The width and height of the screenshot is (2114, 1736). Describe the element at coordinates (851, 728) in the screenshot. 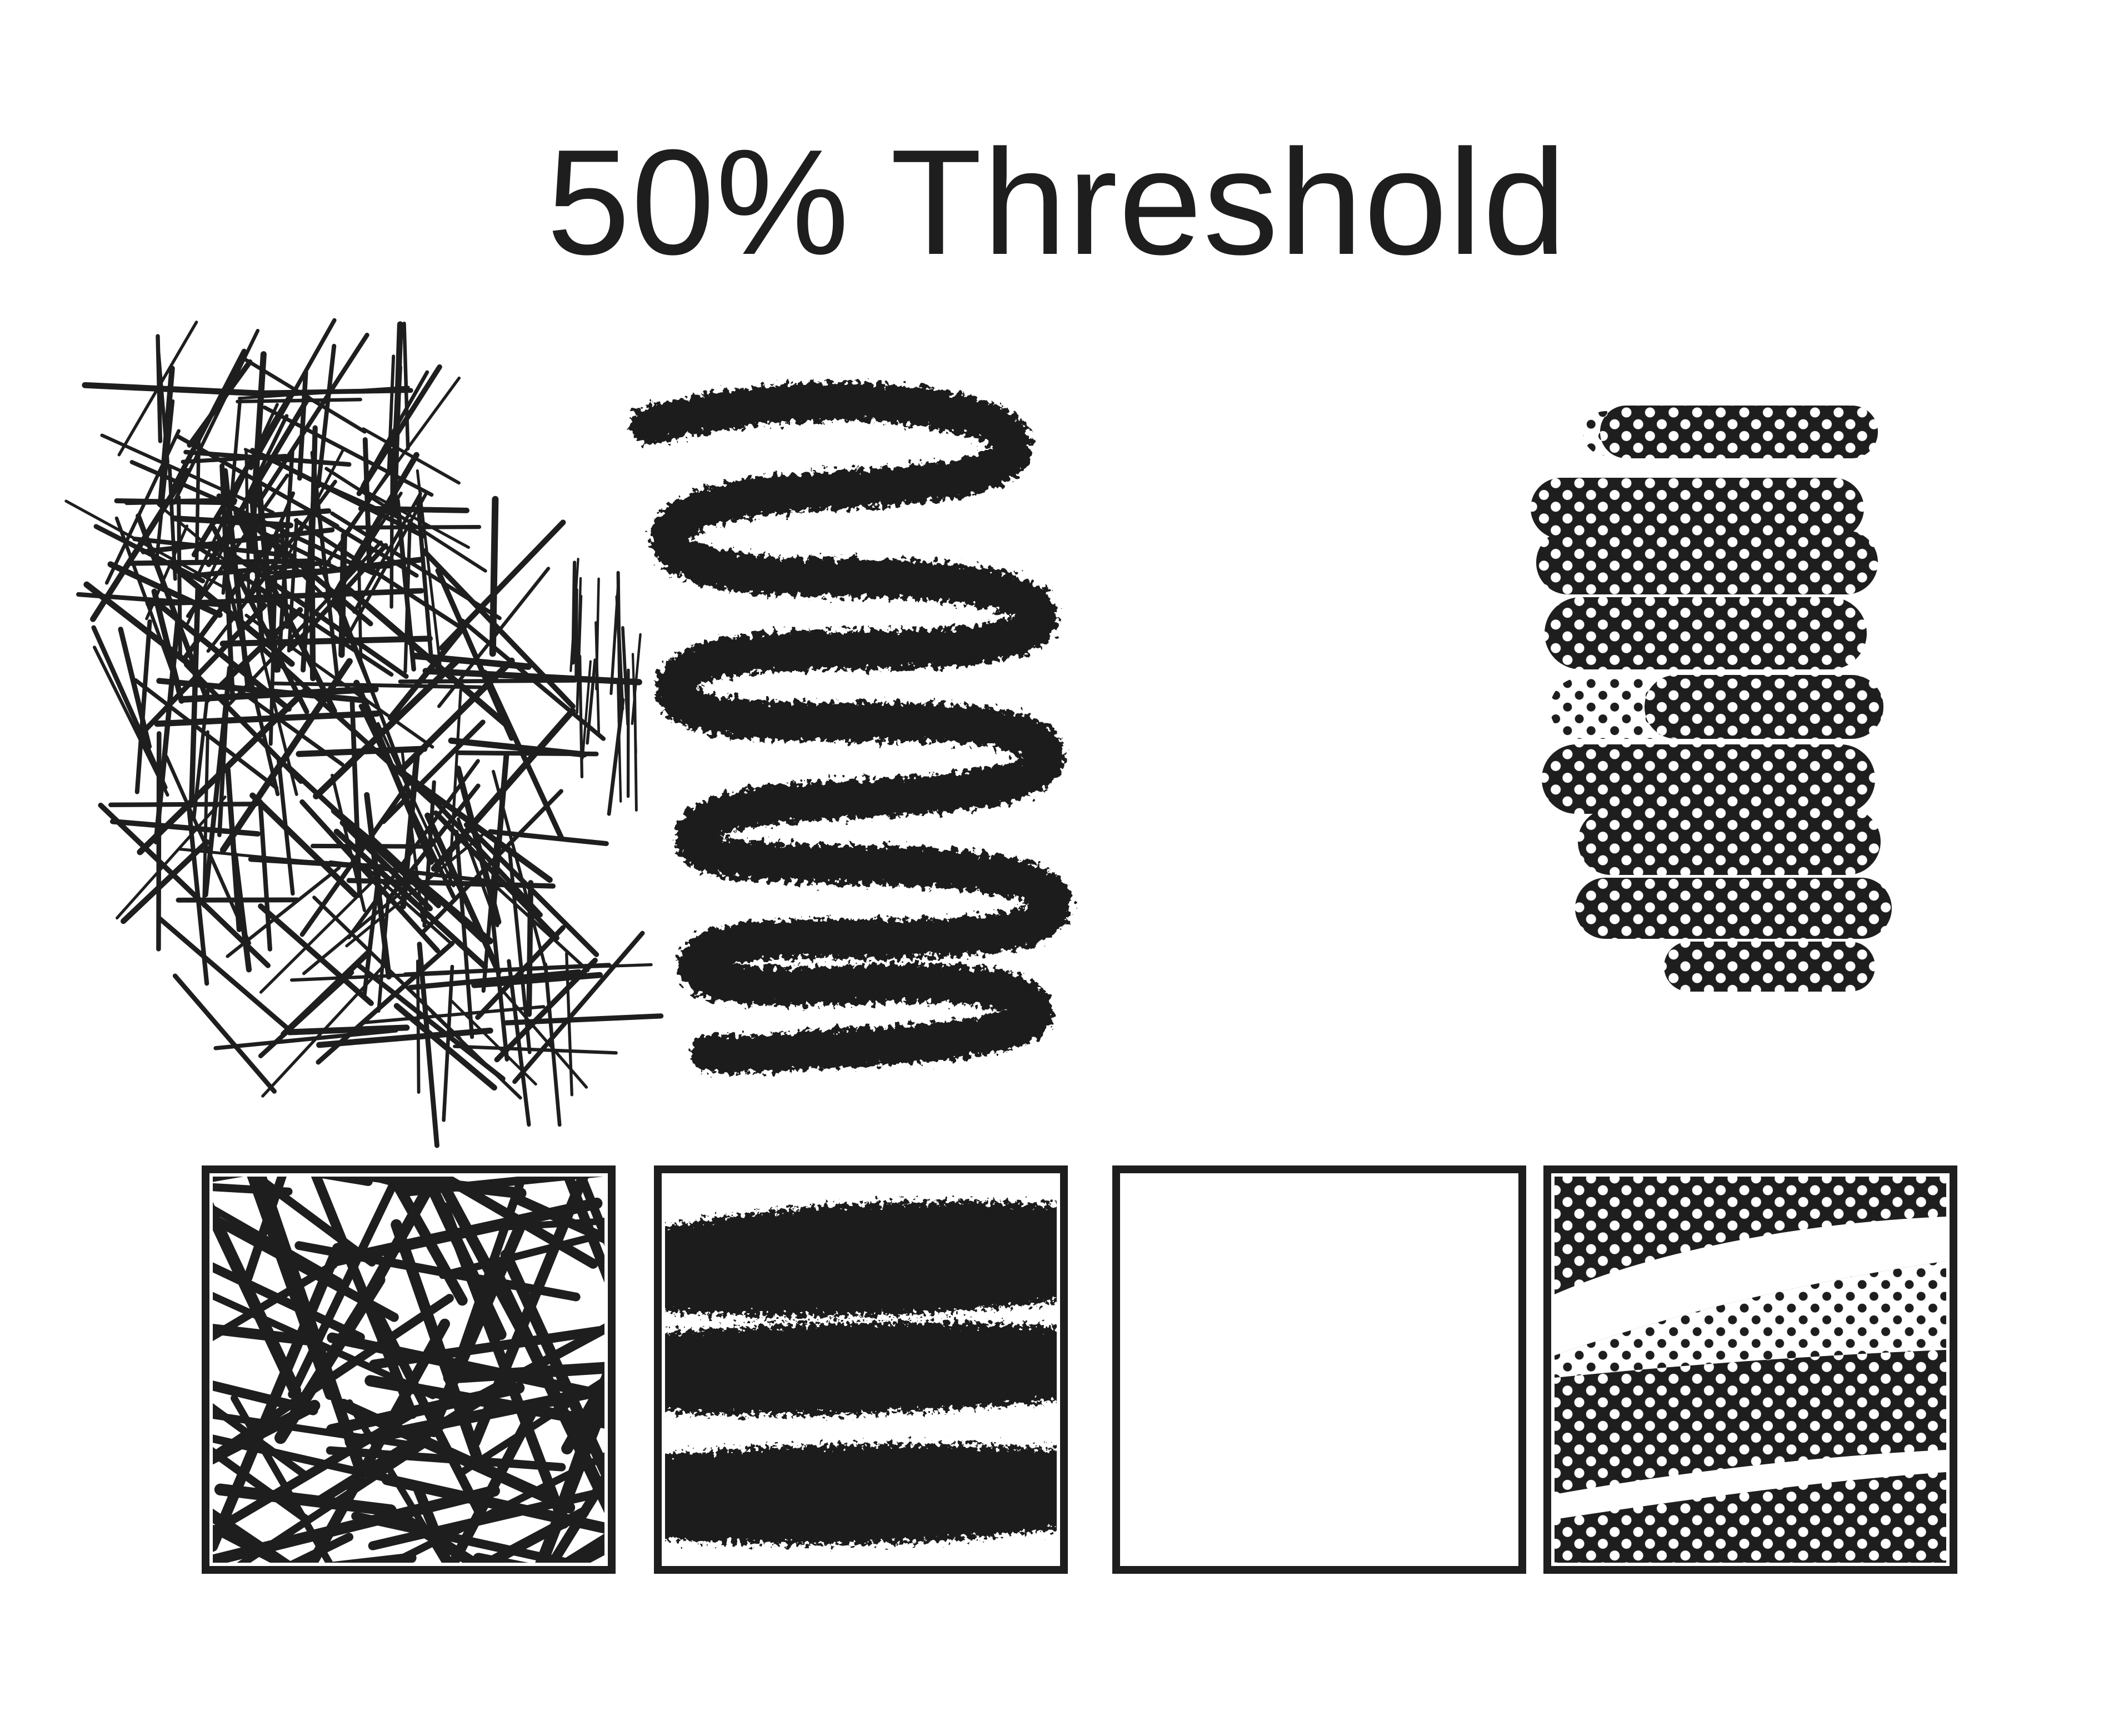

I see `charcoal-brush-sample` at that location.